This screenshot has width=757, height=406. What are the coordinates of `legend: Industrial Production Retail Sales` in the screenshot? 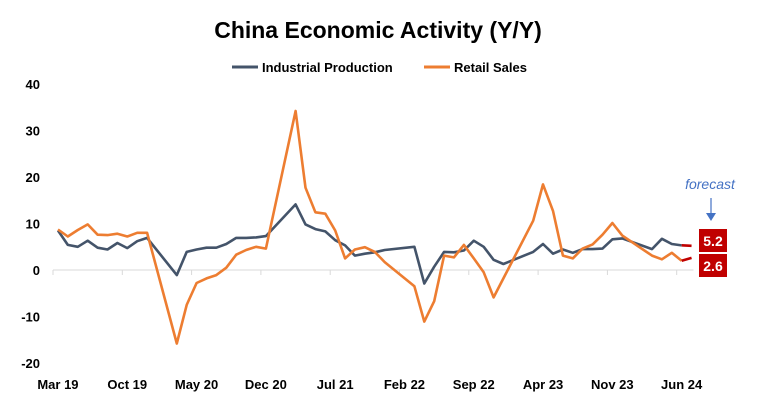 It's located at (379, 67).